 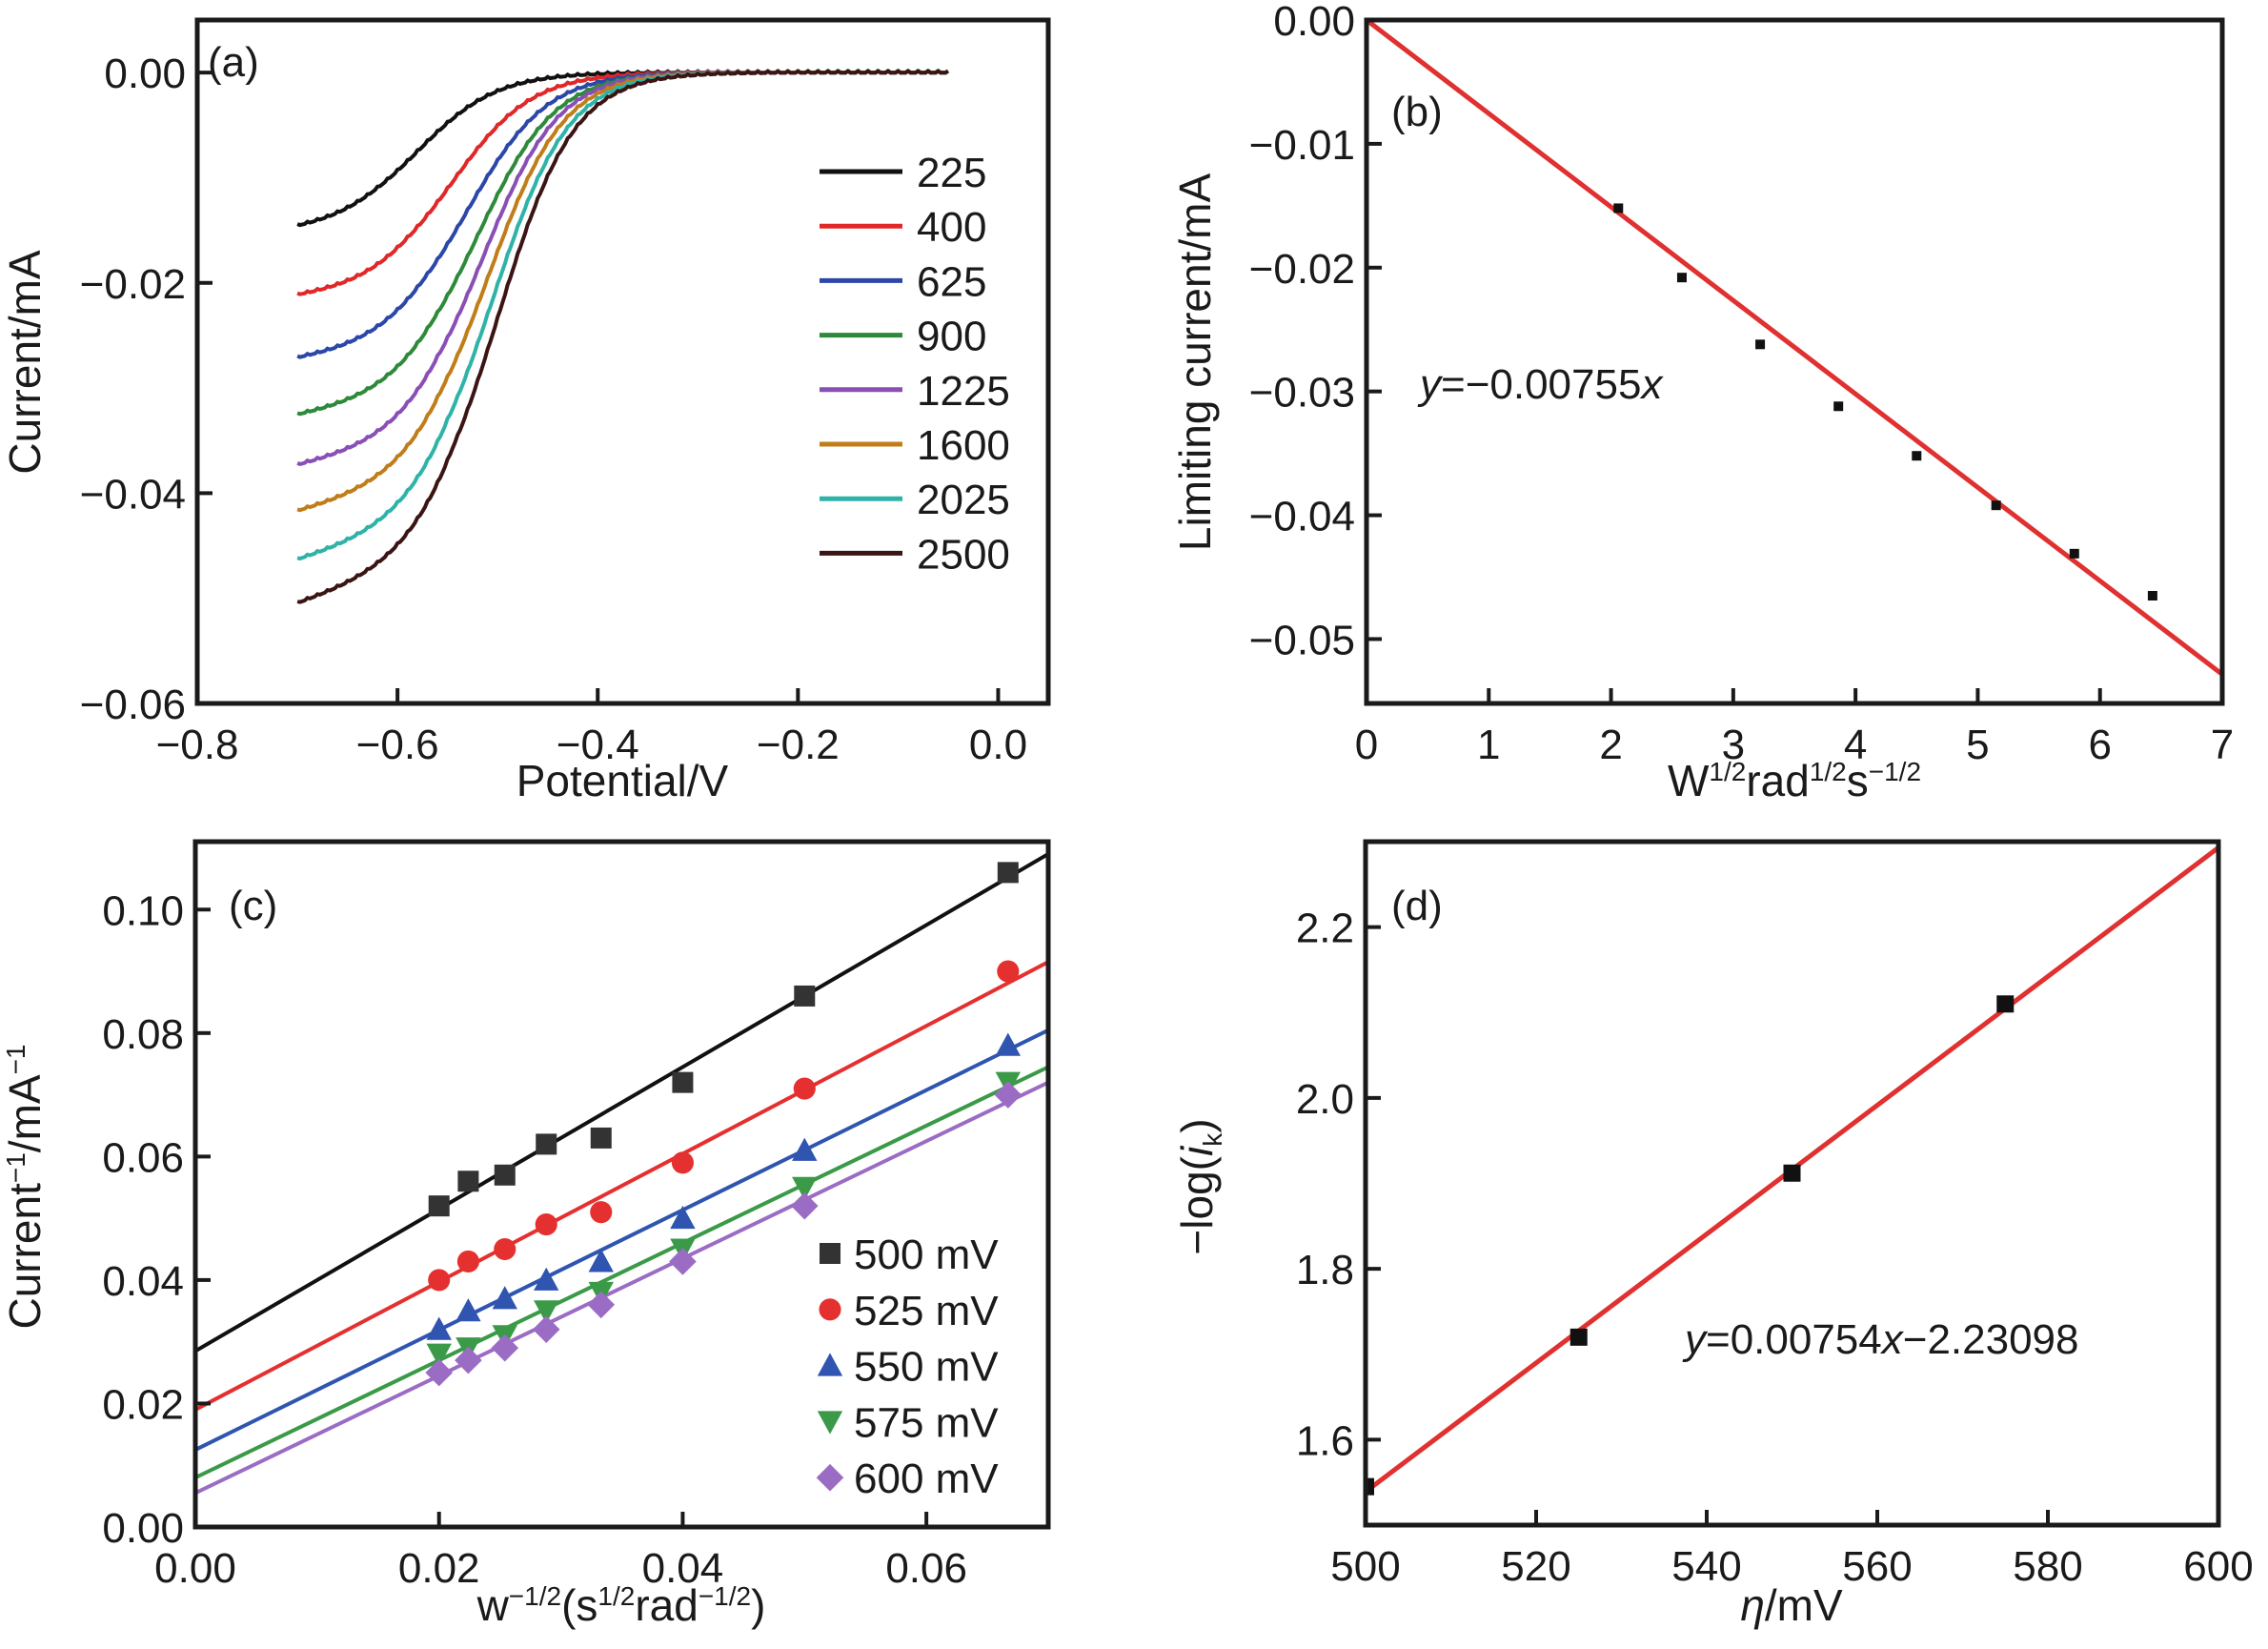 I want to click on panel-d-xlabel: η/mV, so click(x=1791, y=1605).